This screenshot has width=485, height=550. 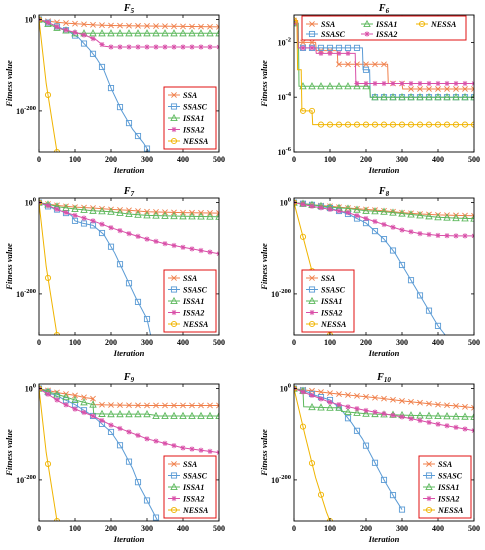 What do you see at coordinates (99, 453) in the screenshot?
I see `series-ssasc` at bounding box center [99, 453].